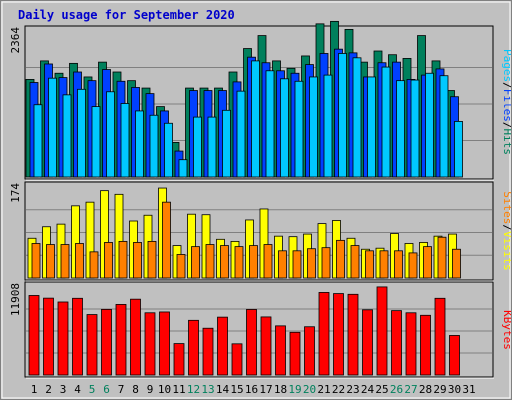 This screenshot has width=512, height=400. What do you see at coordinates (396, 389) in the screenshot?
I see `x-label-day-26: 26` at bounding box center [396, 389].